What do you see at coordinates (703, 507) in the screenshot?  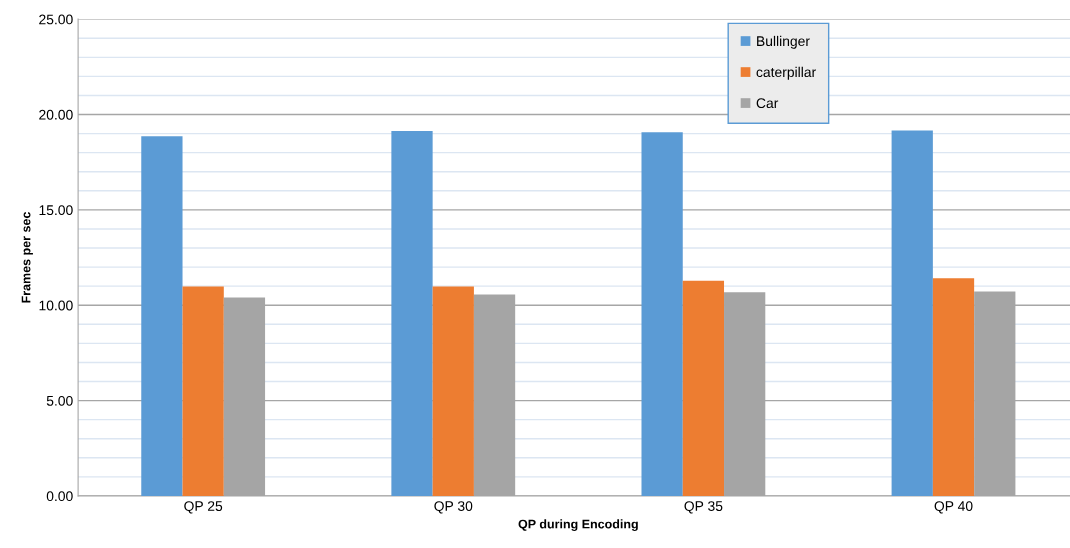 I see `x-tick-label: QP 35` at bounding box center [703, 507].